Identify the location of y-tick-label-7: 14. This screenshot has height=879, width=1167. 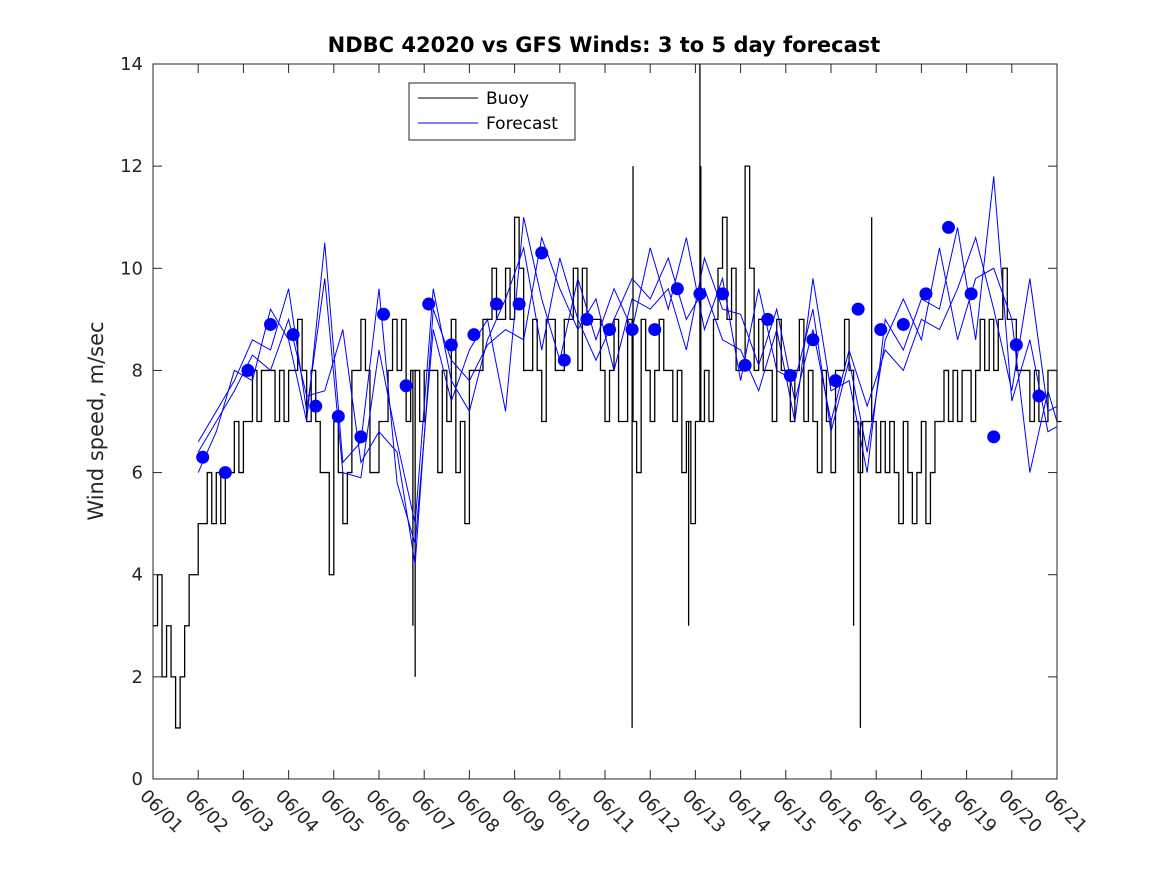
(131, 64).